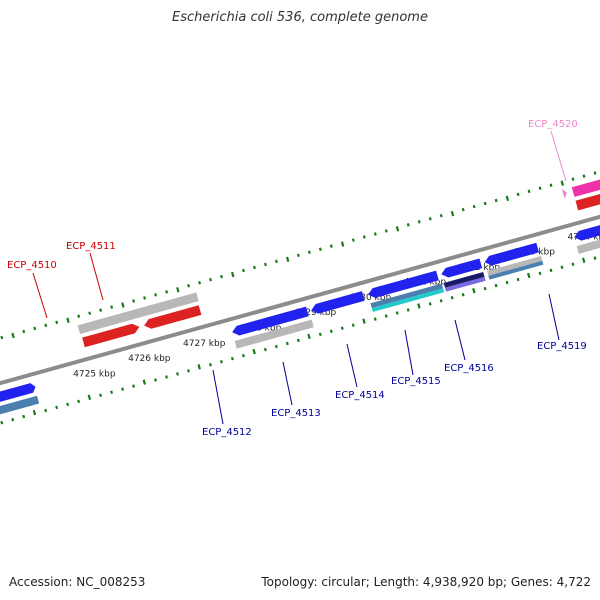 This screenshot has width=600, height=600. I want to click on map-title: Escherichia coli 536, complete genome, so click(300, 17).